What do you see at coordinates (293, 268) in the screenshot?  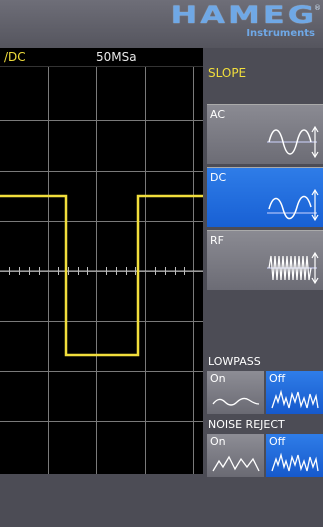 I see `high-frequency-wave-icon` at bounding box center [293, 268].